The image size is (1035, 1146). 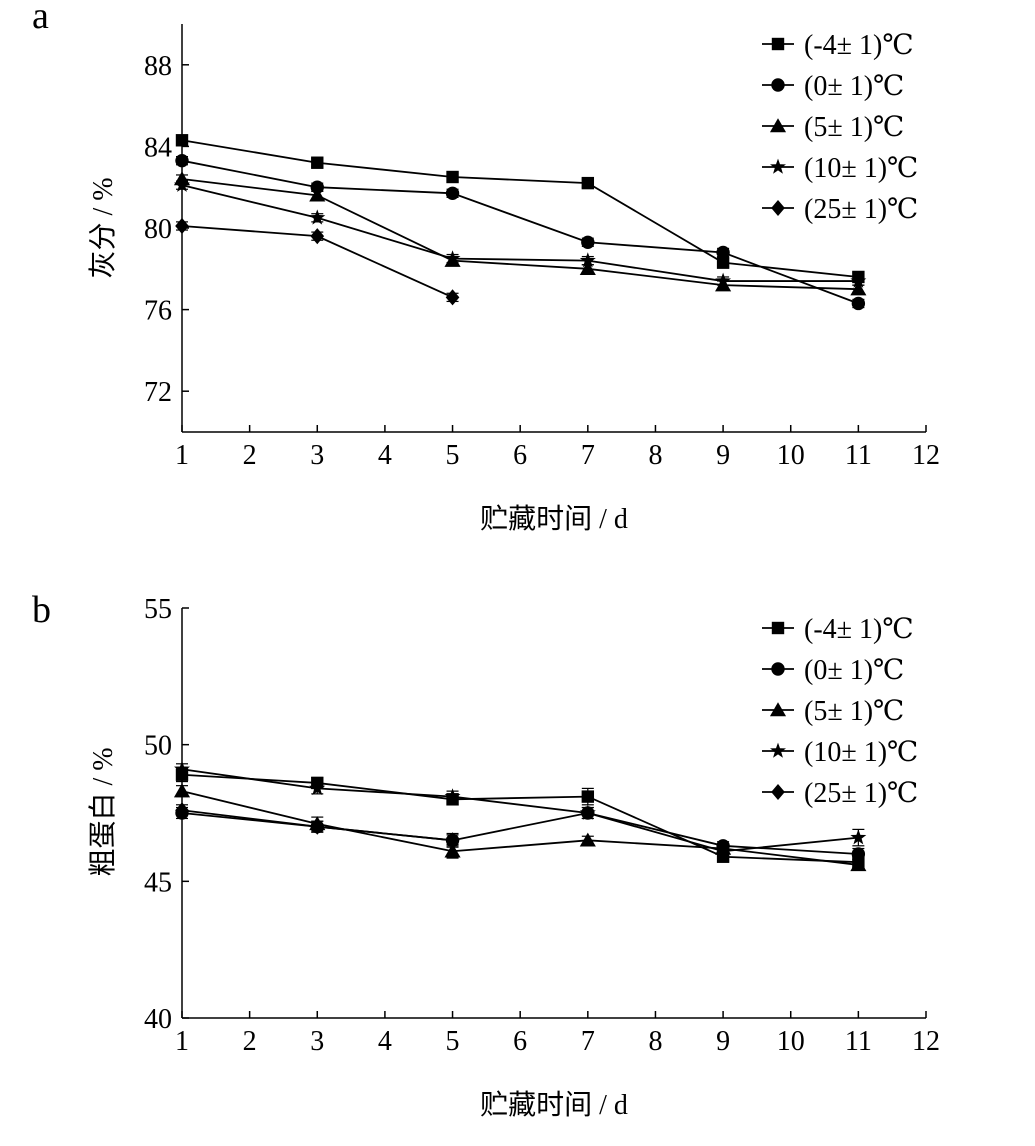 I want to click on y-tick-label: 50, so click(x=158, y=746).